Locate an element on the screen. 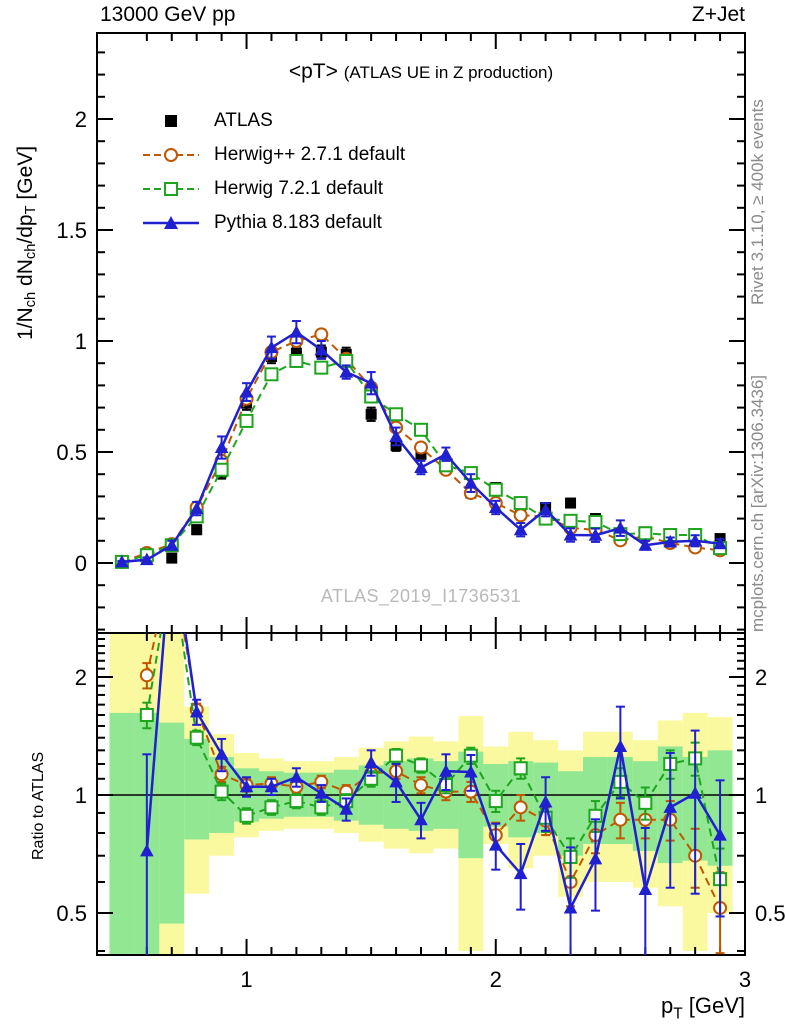  beam-energy-label: 13000 GeV pp is located at coordinates (168, 14).